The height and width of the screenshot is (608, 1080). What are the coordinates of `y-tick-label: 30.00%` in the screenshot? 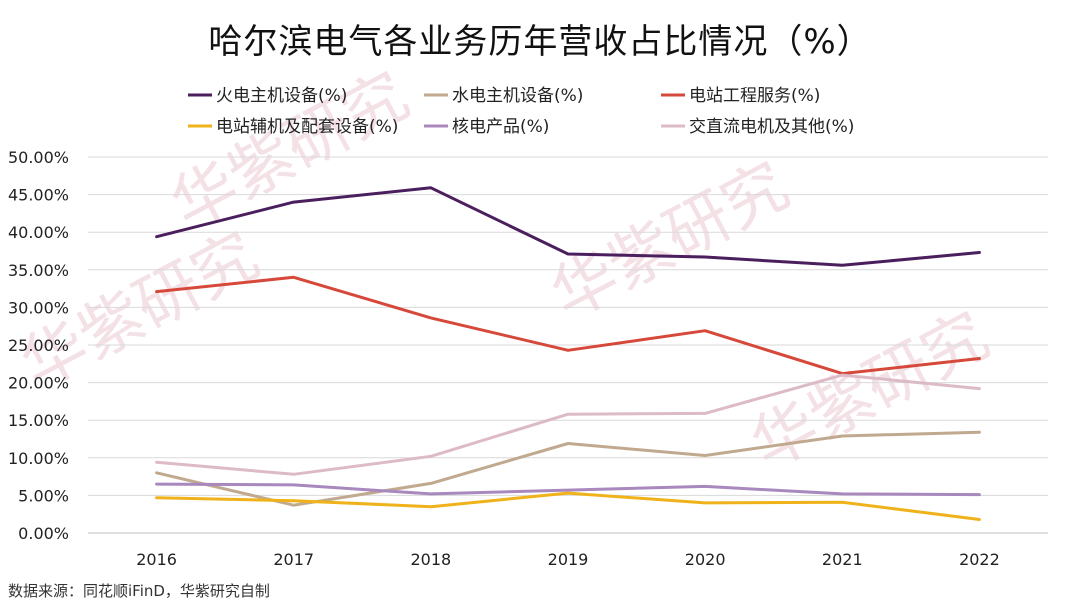 It's located at (38, 307).